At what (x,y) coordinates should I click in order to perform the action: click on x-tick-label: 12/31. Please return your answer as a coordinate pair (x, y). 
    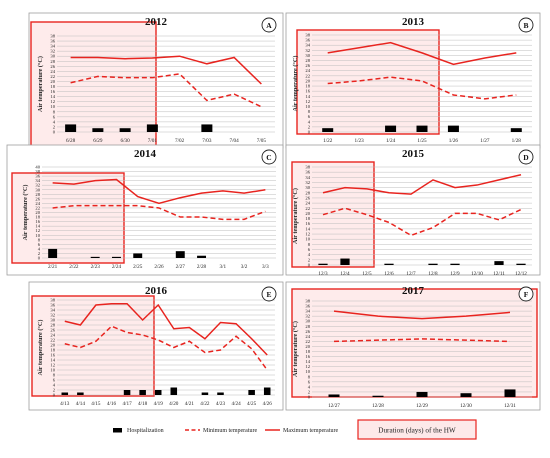
    Looking at the image, I should click on (510, 406).